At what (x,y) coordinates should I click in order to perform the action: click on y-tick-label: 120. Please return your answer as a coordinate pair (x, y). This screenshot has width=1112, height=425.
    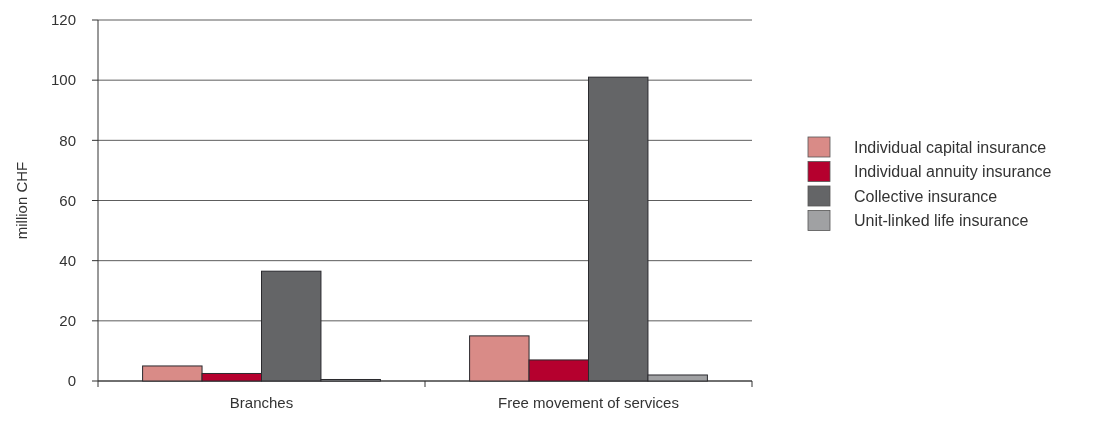
    Looking at the image, I should click on (63, 20).